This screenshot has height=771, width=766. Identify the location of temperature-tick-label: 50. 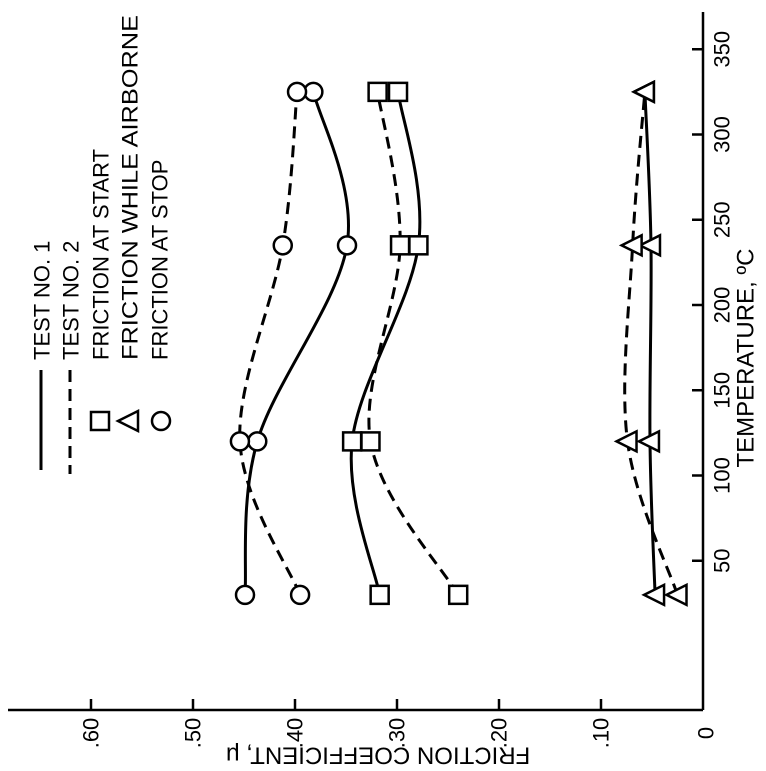
(722, 561).